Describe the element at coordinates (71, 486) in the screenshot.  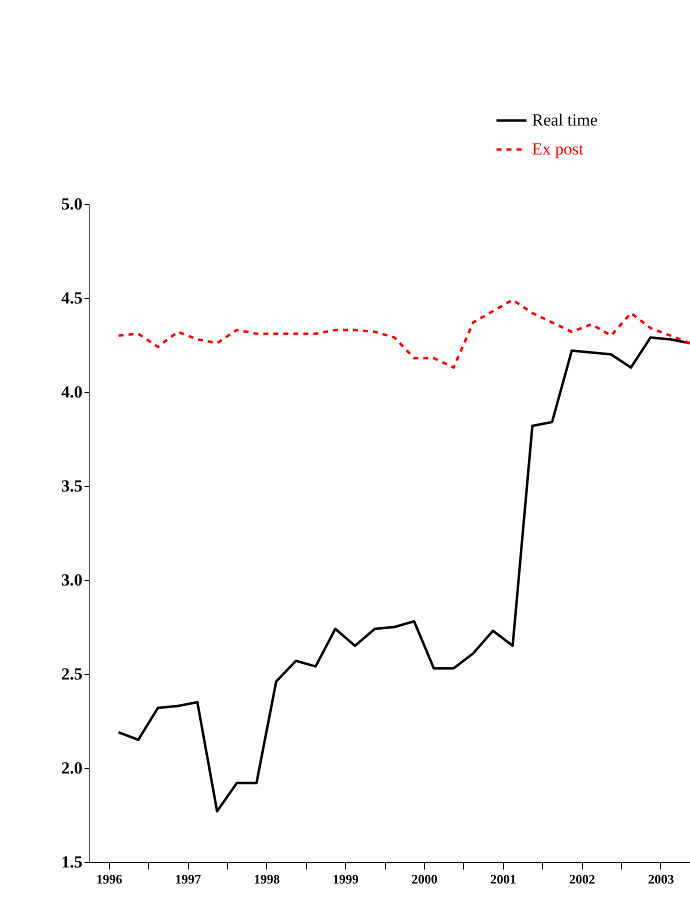
I see `y-tick-label: 3.5` at that location.